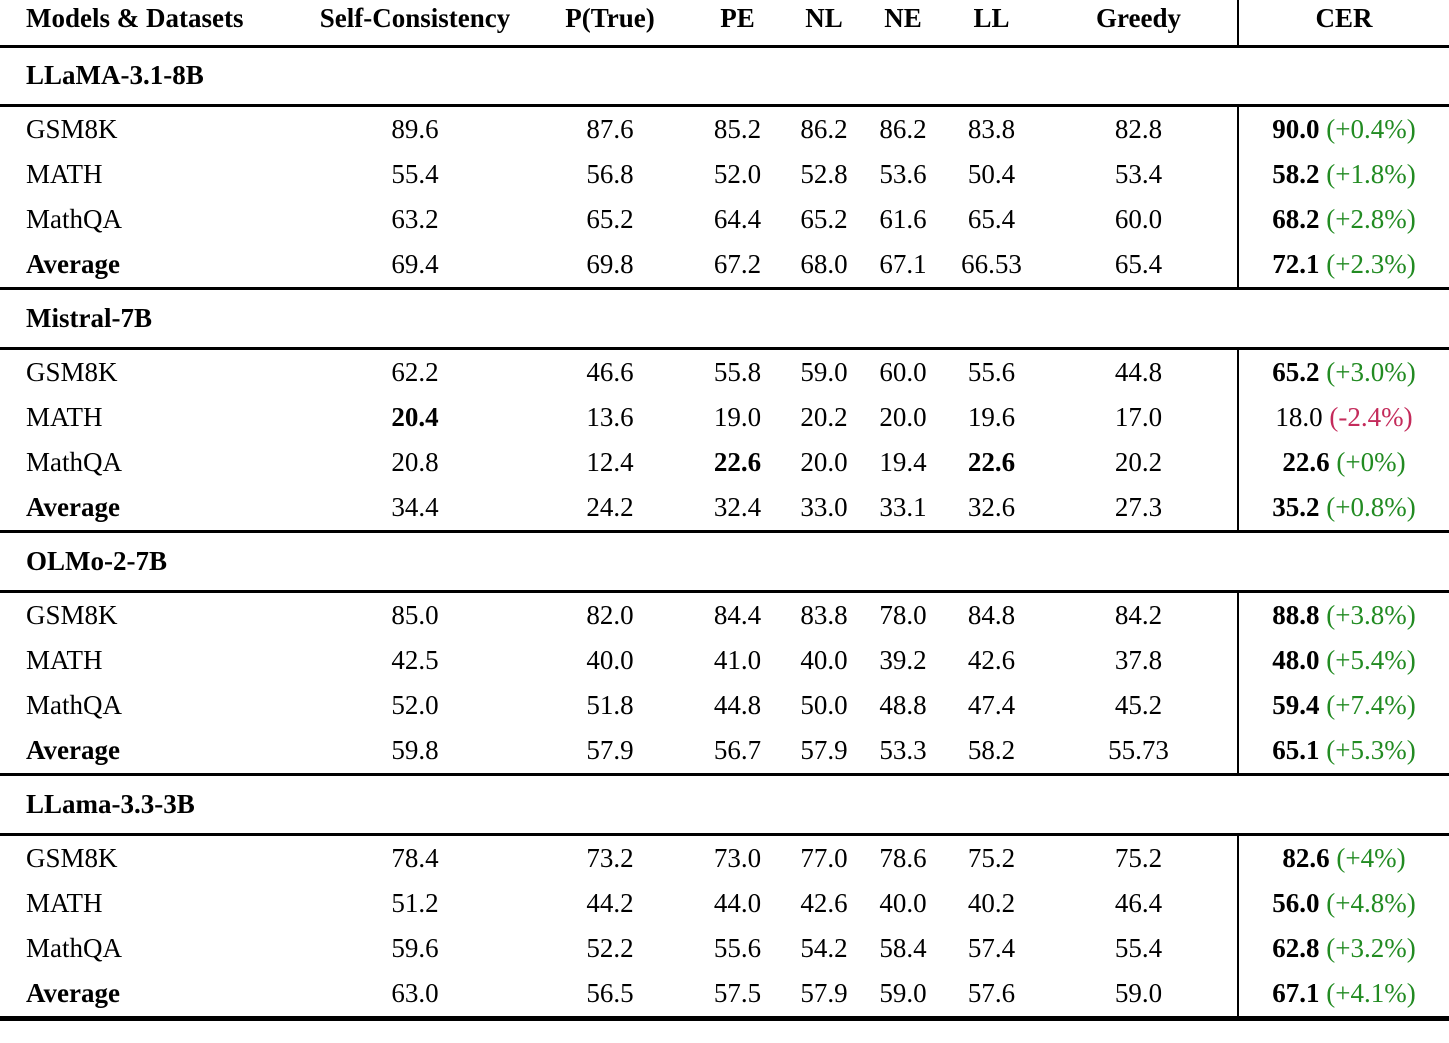 Image resolution: width=1449 pixels, height=1043 pixels. I want to click on metric-cell: 44.2, so click(610, 903).